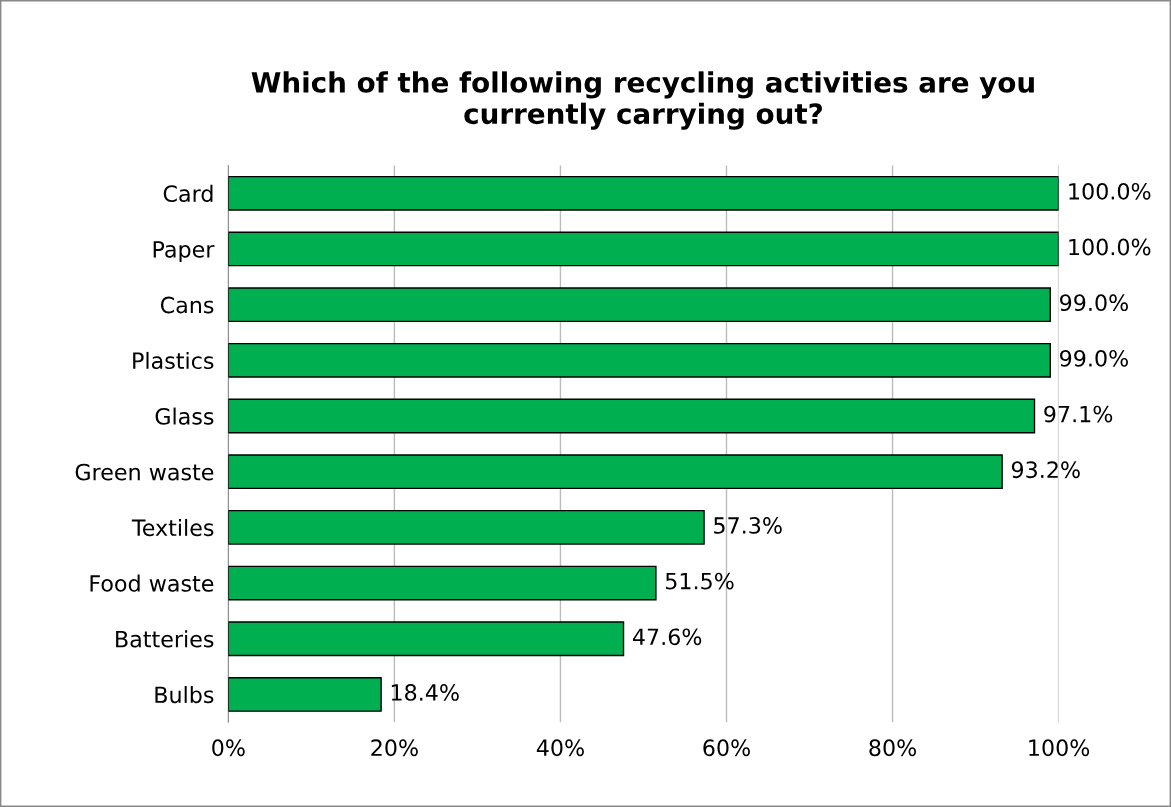 This screenshot has height=807, width=1171. I want to click on y-tick-label: Cans, so click(187, 305).